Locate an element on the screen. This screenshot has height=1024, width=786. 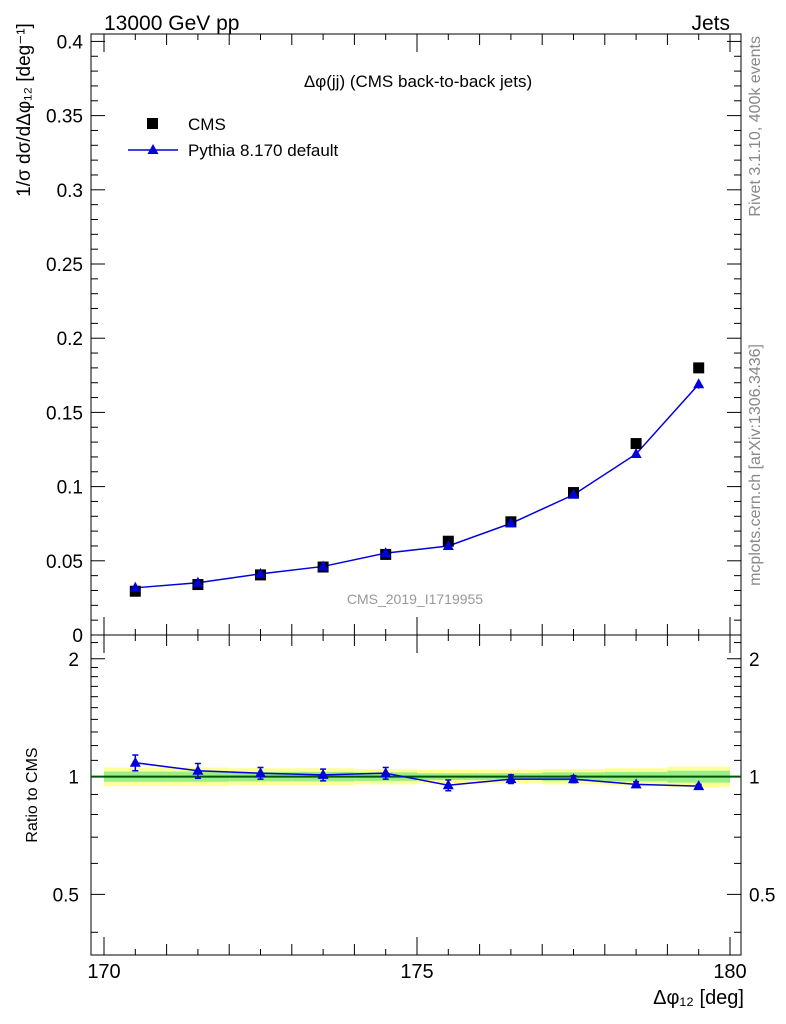
legend-cms-label: CMS is located at coordinates (207, 124).